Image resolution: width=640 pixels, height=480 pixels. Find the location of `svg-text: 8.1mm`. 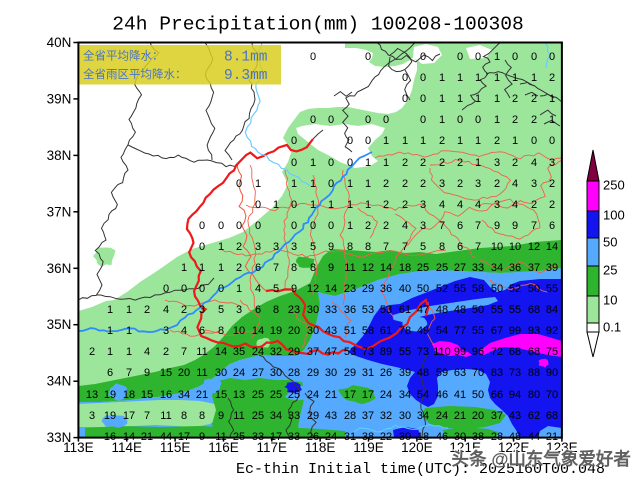

svg-text: 8.1mm is located at coordinates (246, 58).